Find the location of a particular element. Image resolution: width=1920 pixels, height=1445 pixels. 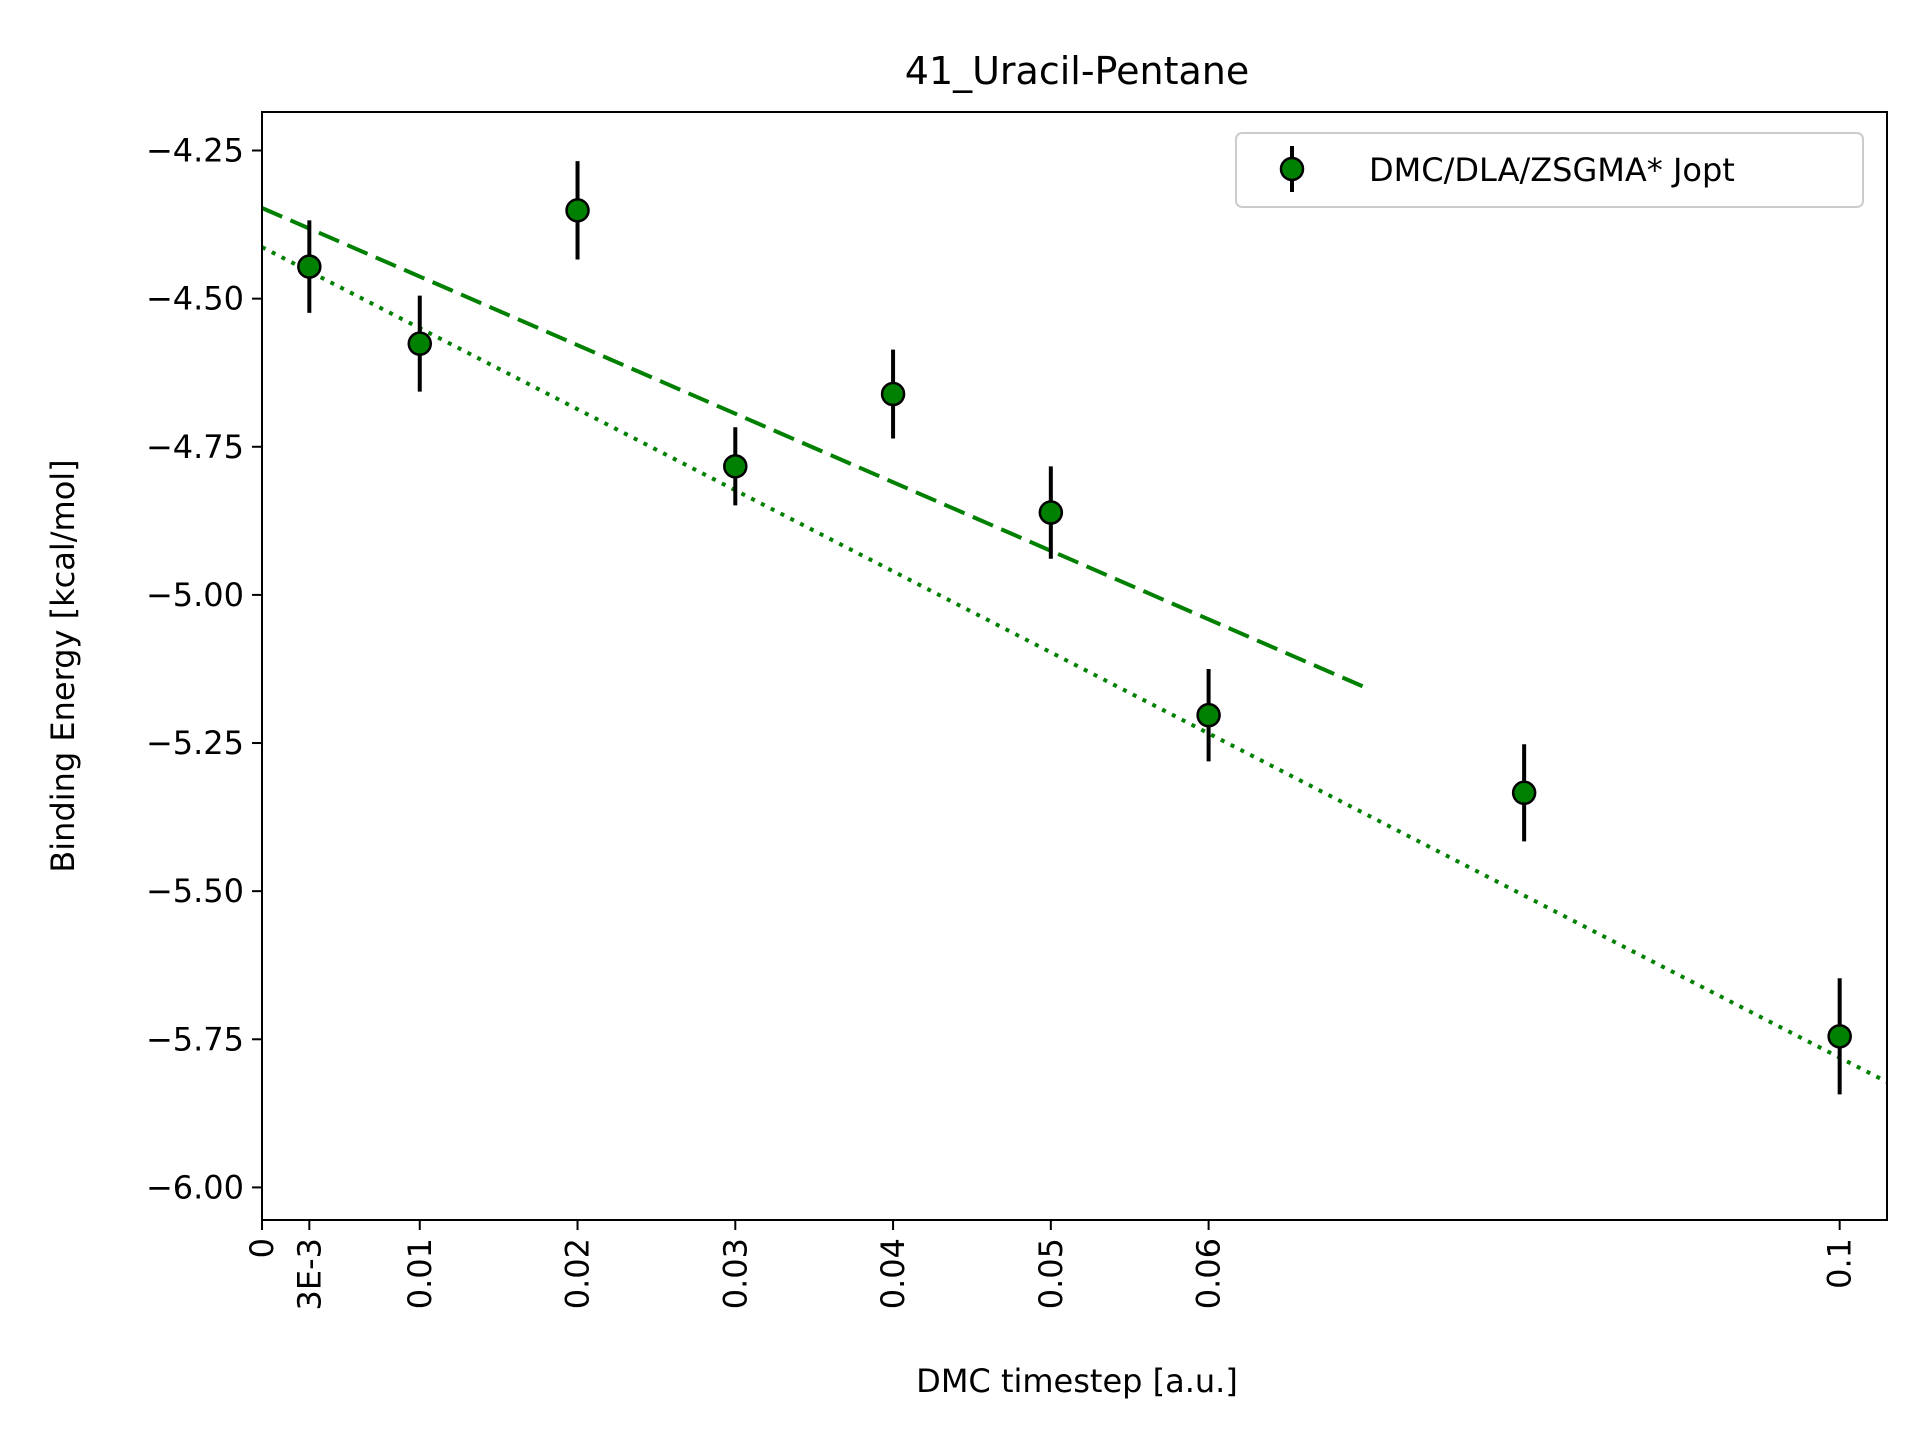

legend-marker is located at coordinates (1292, 169).